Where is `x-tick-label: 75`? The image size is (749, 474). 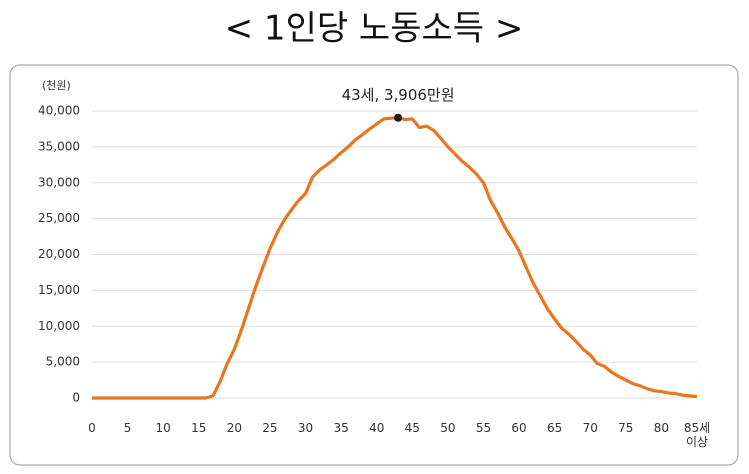
x-tick-label: 75 is located at coordinates (626, 428).